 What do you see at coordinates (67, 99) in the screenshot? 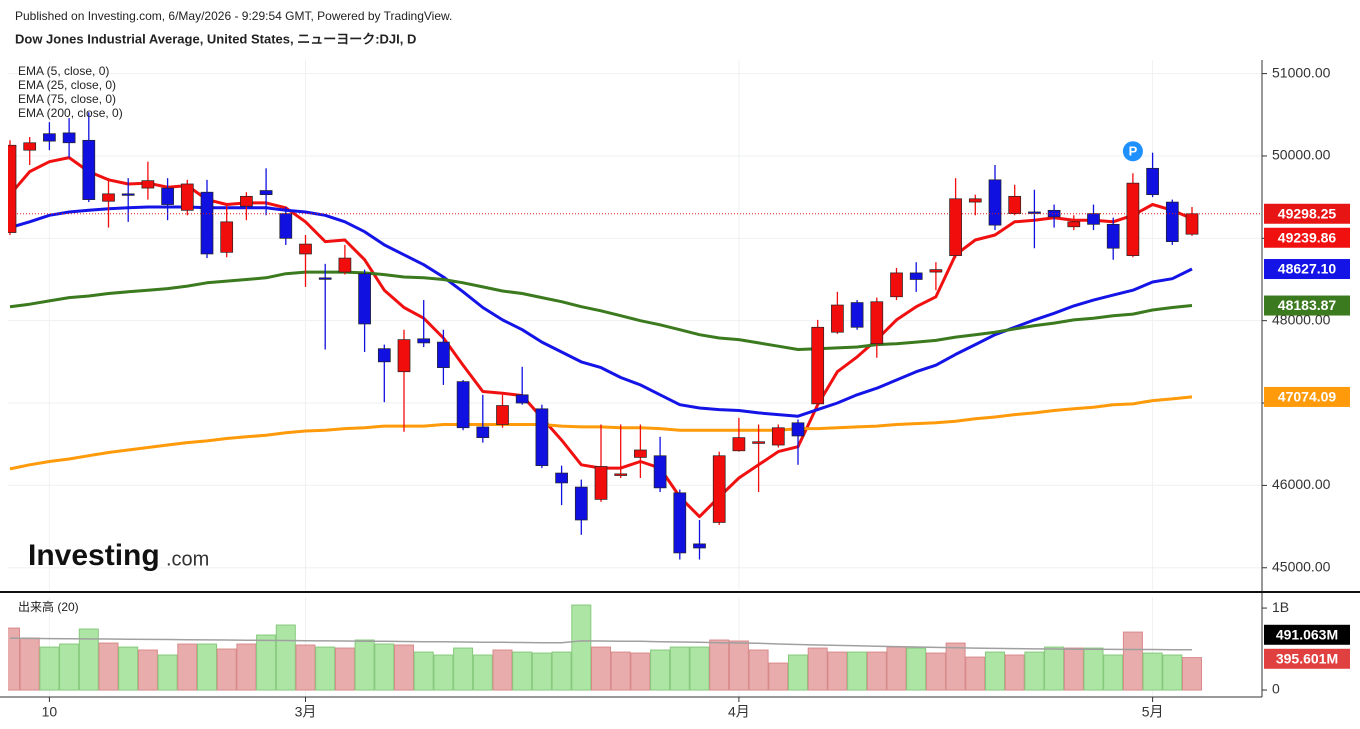
I see `legend-entry: EMA (75, close, 0)` at bounding box center [67, 99].